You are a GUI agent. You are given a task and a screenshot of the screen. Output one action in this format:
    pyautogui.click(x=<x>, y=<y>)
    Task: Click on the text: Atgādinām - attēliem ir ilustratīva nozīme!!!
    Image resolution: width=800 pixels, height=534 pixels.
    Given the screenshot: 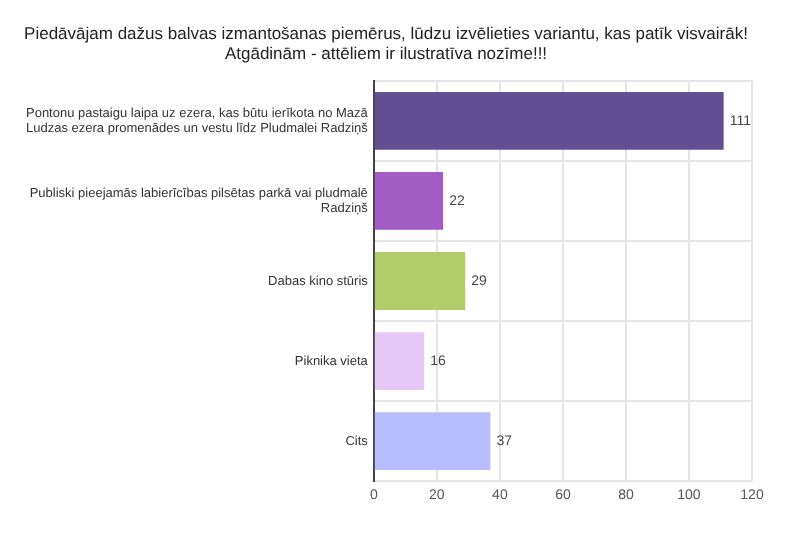 What is the action you would take?
    pyautogui.click(x=386, y=53)
    